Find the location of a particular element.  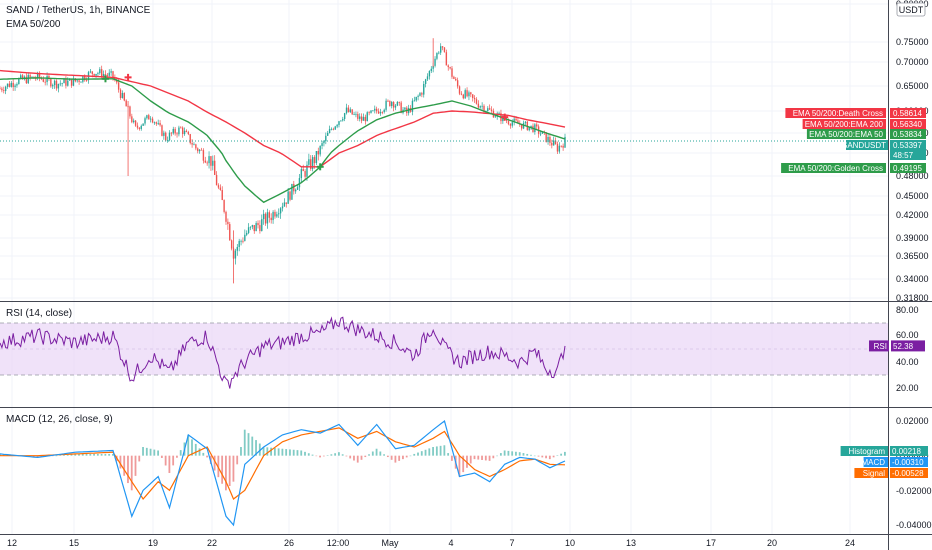

rsi-axis: 80.00 60.00 40.00 20.00 is located at coordinates (907, 349).